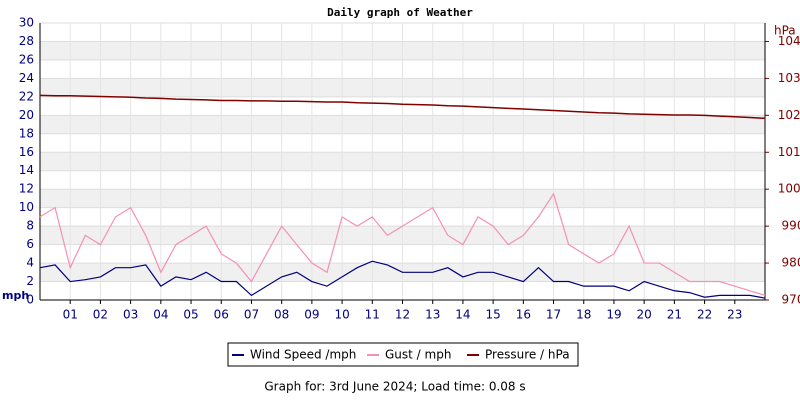  I want to click on x-tick-label: 21, so click(674, 315).